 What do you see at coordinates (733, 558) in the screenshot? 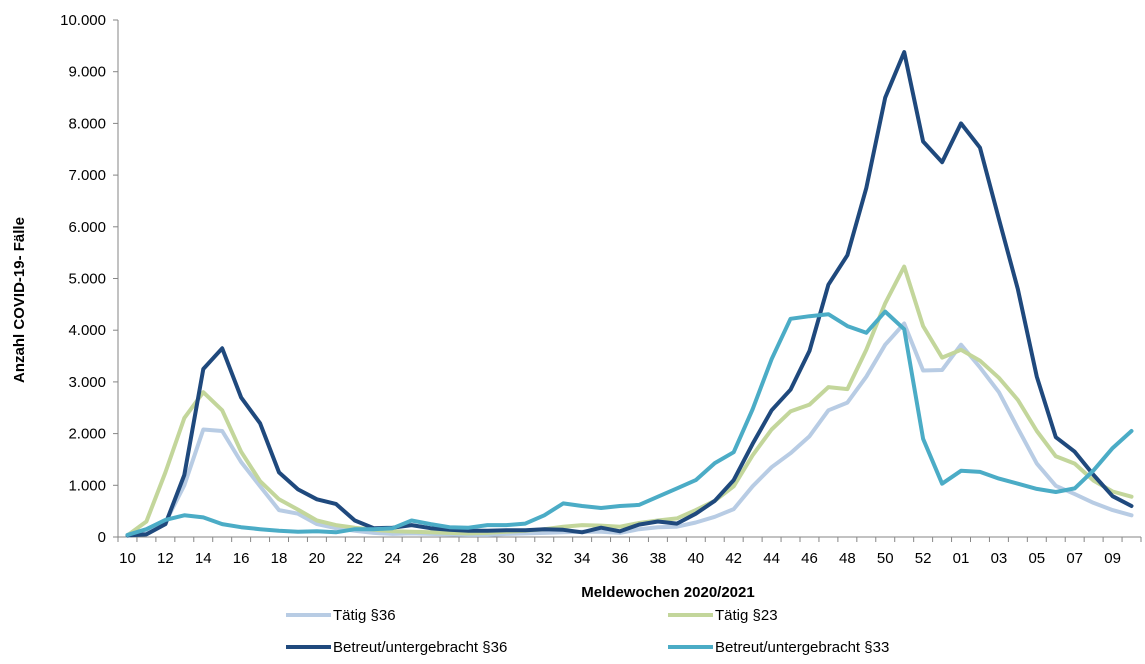
I see `x-tick-label: 42` at bounding box center [733, 558].